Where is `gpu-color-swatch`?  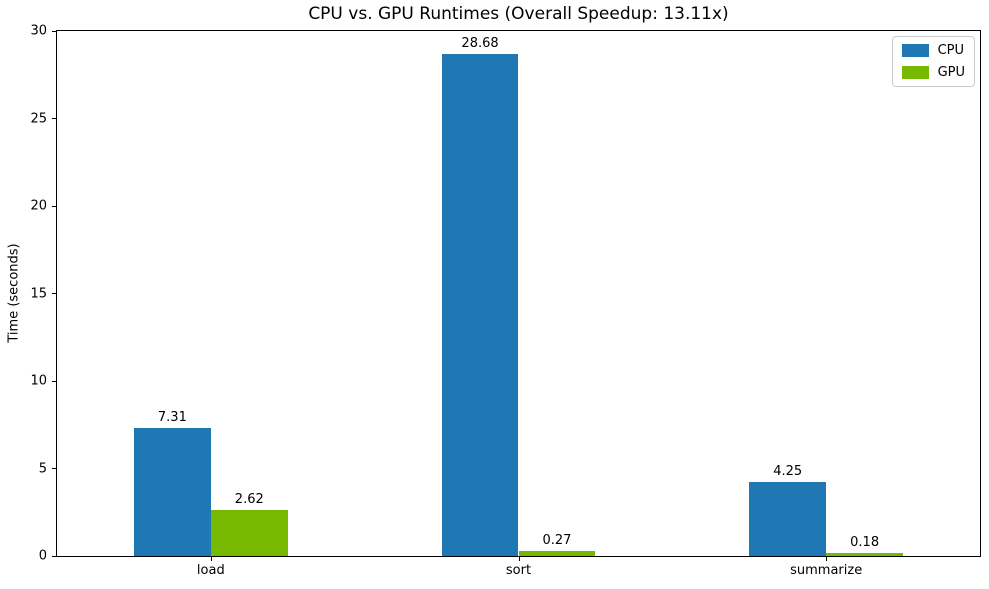 gpu-color-swatch is located at coordinates (915, 72).